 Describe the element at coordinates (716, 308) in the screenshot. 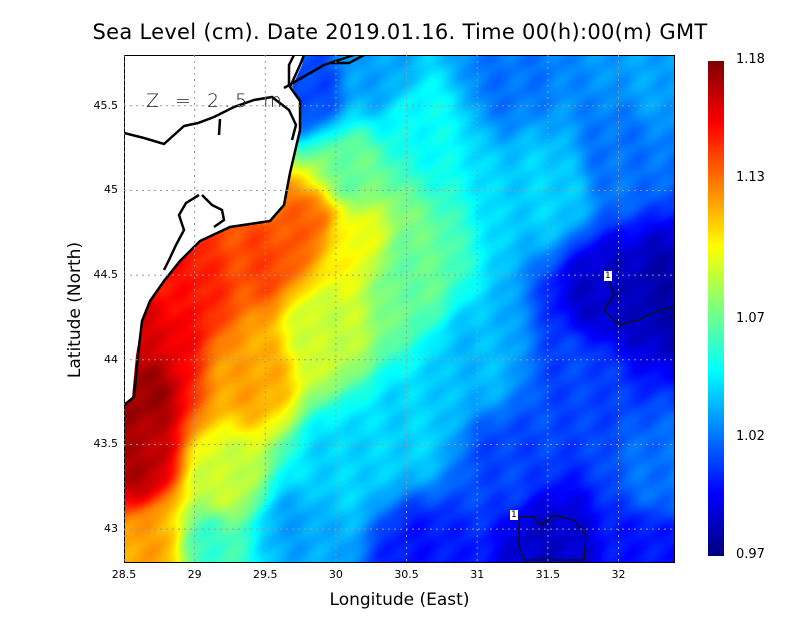

I see `colorbar` at that location.